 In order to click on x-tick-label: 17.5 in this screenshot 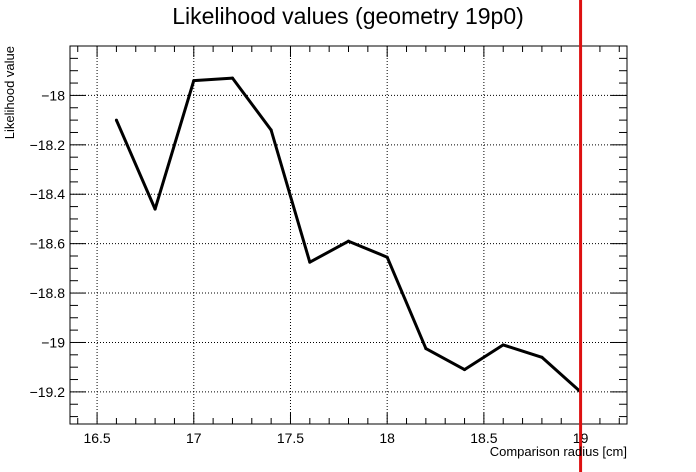, I will do `click(290, 438)`.